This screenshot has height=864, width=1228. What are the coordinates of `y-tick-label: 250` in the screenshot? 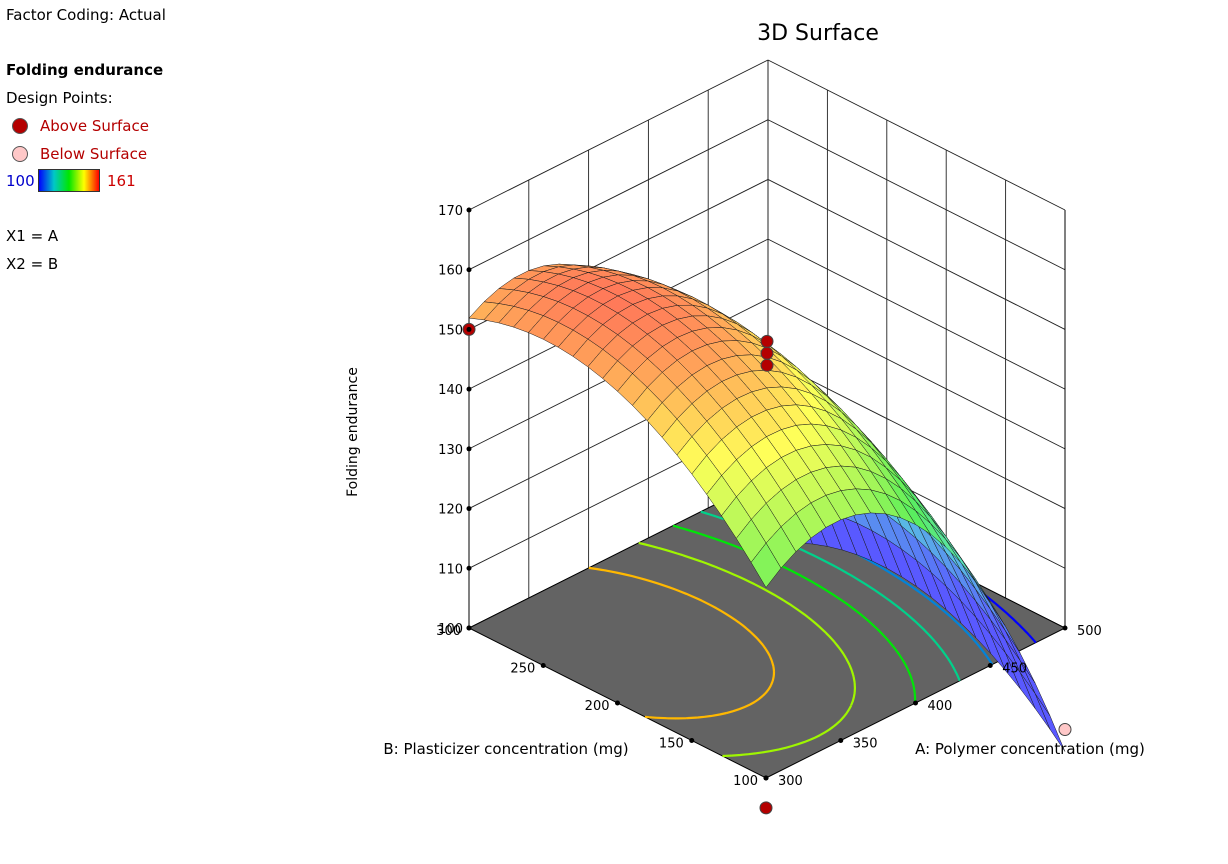 It's located at (522, 669).